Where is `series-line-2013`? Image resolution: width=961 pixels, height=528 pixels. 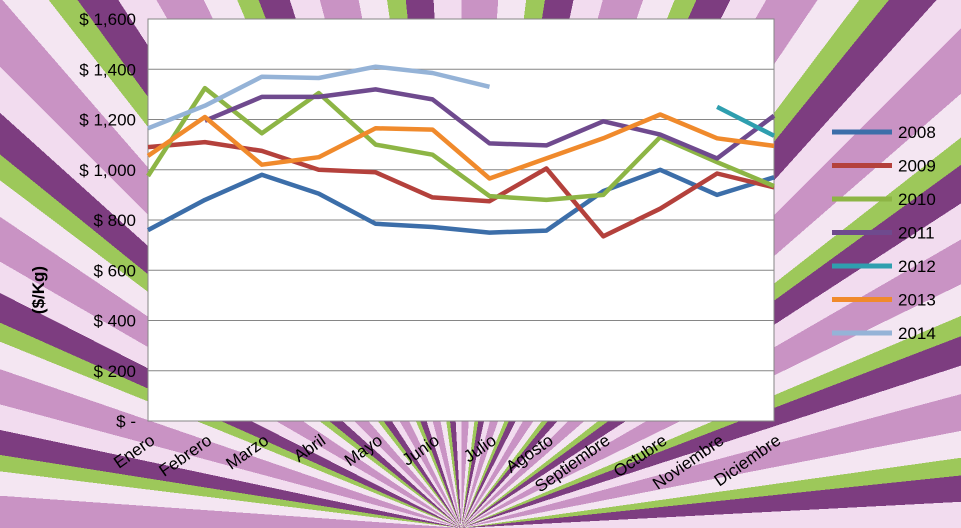
series-line-2013 is located at coordinates (460, 146).